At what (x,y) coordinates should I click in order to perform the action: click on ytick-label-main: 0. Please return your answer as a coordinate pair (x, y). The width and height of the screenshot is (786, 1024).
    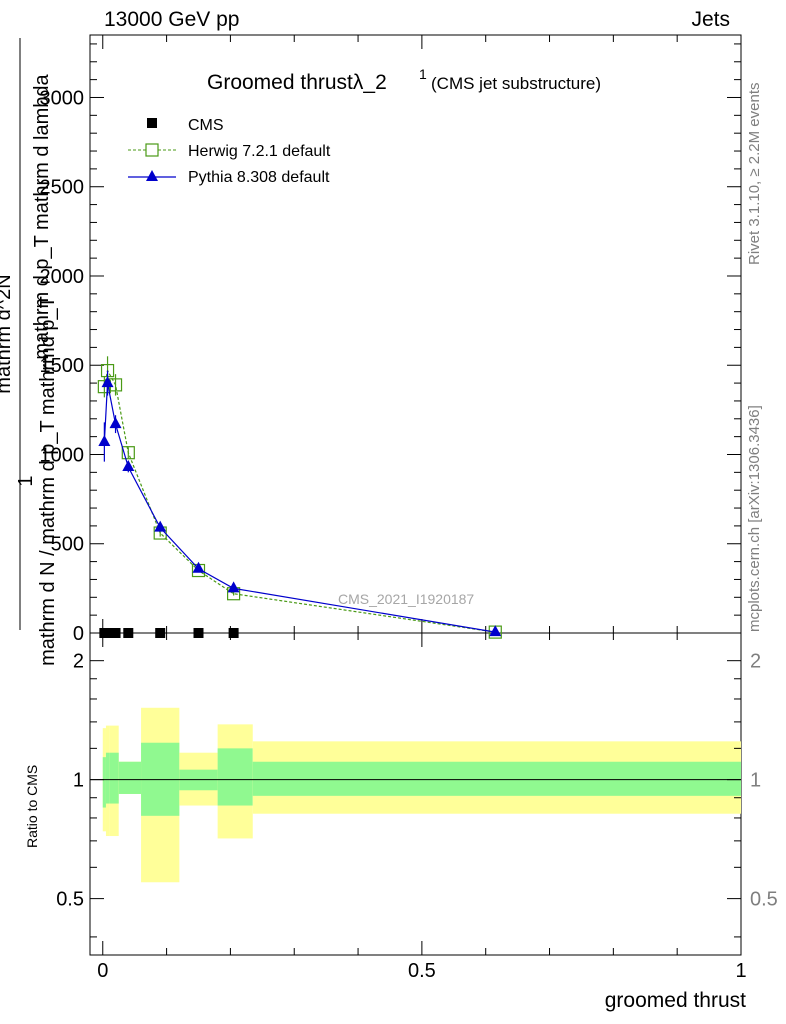
    Looking at the image, I should click on (78, 634).